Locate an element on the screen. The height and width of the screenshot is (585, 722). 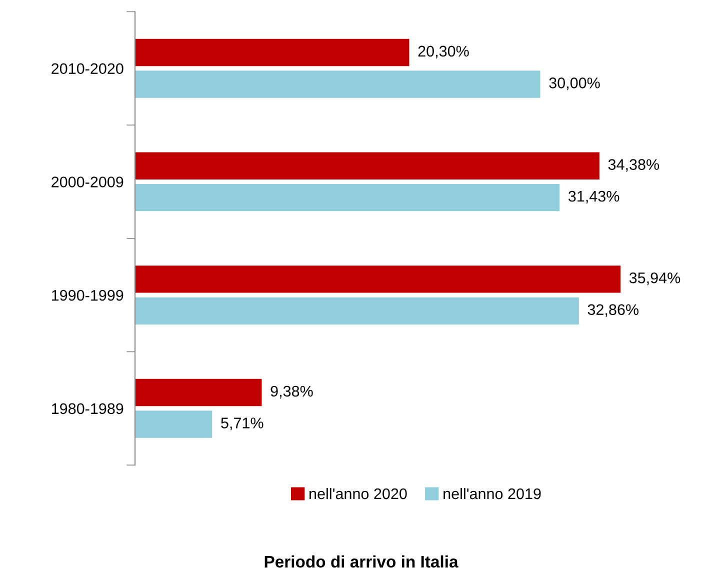
data-label: 31,43% is located at coordinates (594, 197).